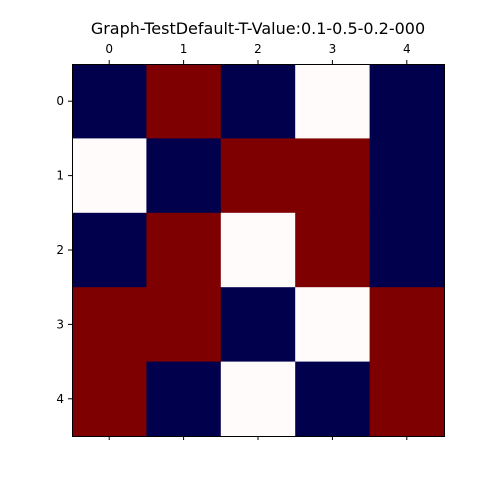 Image resolution: width=480 pixels, height=480 pixels. What do you see at coordinates (60, 324) in the screenshot?
I see `y-tick-label-3: 3` at bounding box center [60, 324].